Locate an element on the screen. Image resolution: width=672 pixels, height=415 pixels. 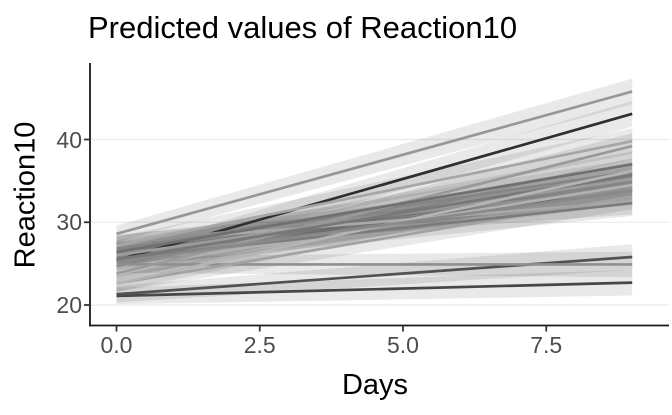
x-axis-title: Days is located at coordinates (375, 385).